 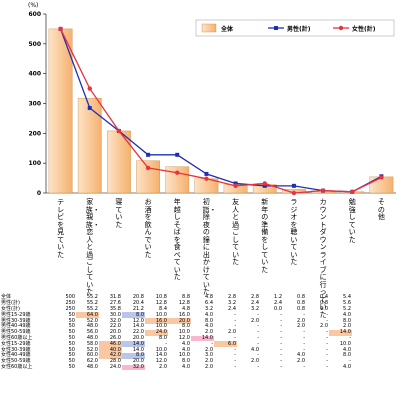 I want to click on bar, so click(x=89, y=145).